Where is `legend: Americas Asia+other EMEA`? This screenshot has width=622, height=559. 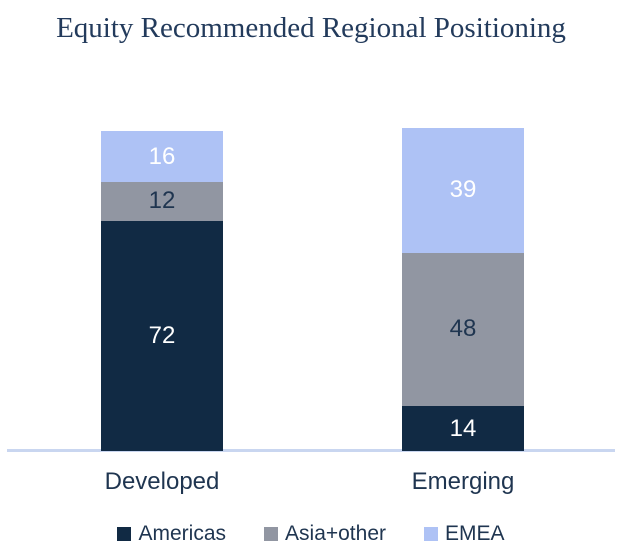 legend: Americas Asia+other EMEA is located at coordinates (311, 533).